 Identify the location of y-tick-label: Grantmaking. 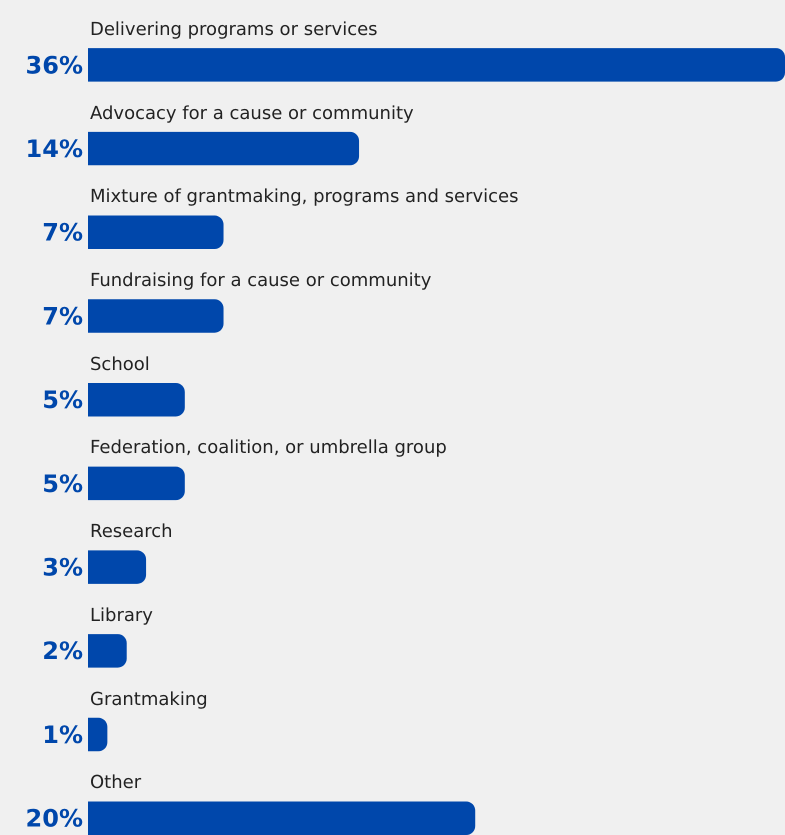
(149, 699).